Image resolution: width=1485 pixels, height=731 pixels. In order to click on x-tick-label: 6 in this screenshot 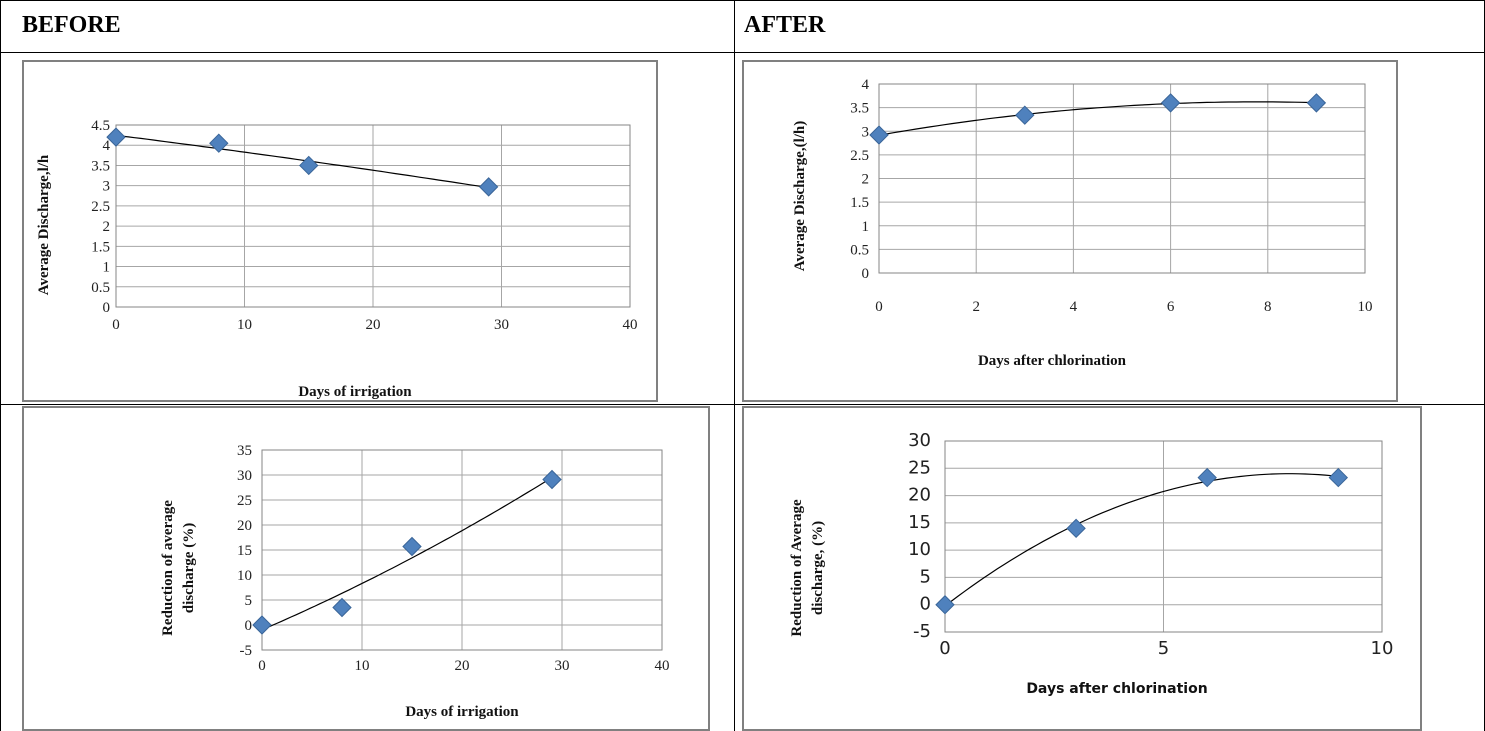, I will do `click(1171, 307)`.